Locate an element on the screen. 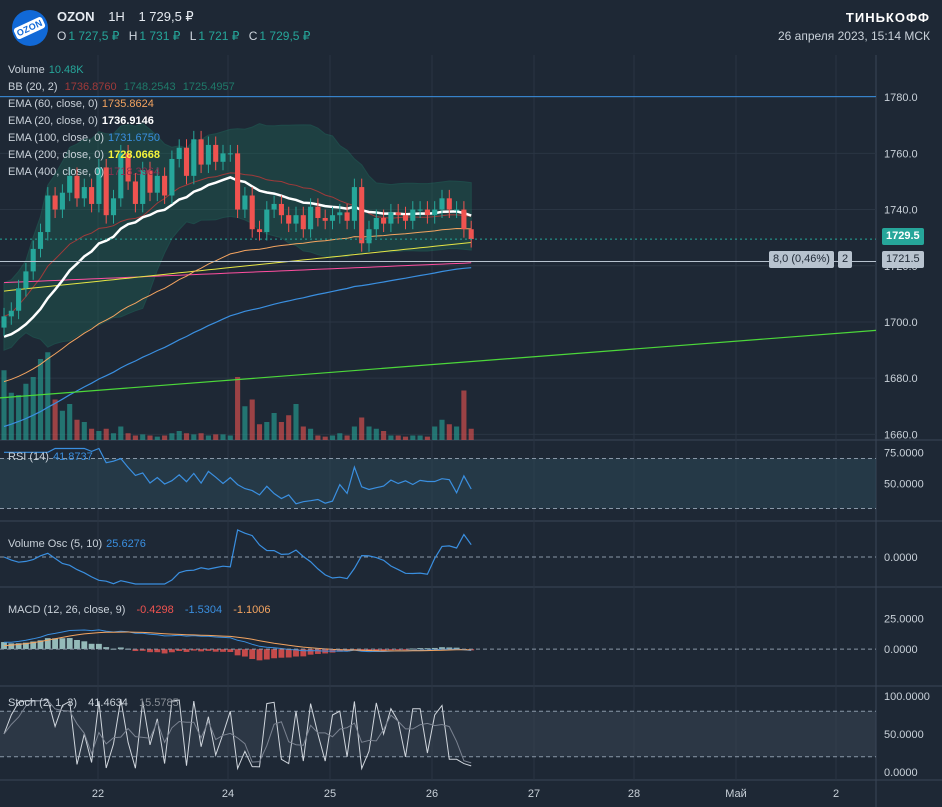 This screenshot has height=807, width=942. vosc-line is located at coordinates (237, 557).